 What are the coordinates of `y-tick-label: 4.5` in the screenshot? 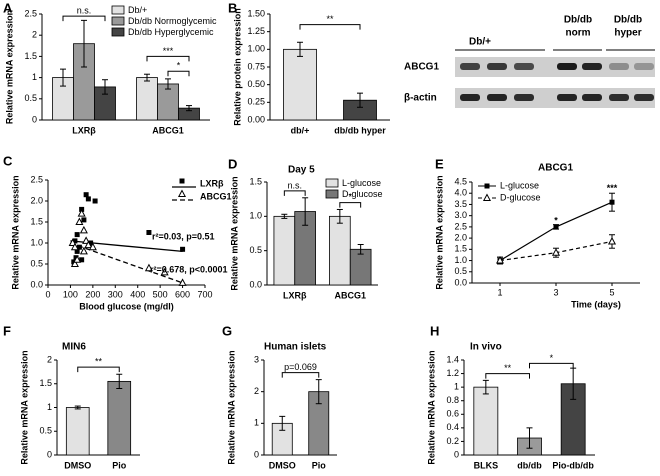 It's located at (460, 181).